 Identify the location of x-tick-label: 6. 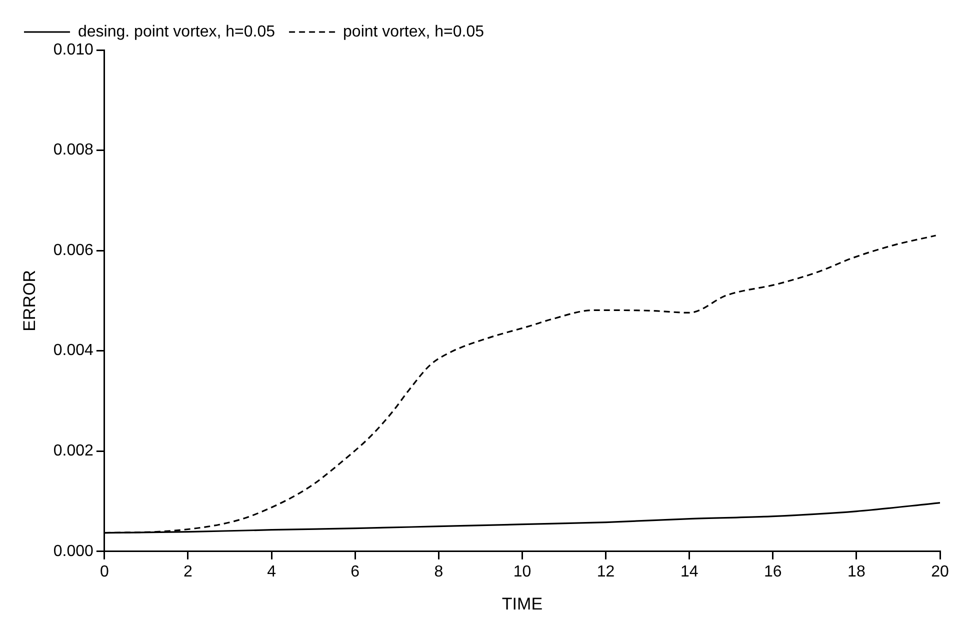
(355, 571).